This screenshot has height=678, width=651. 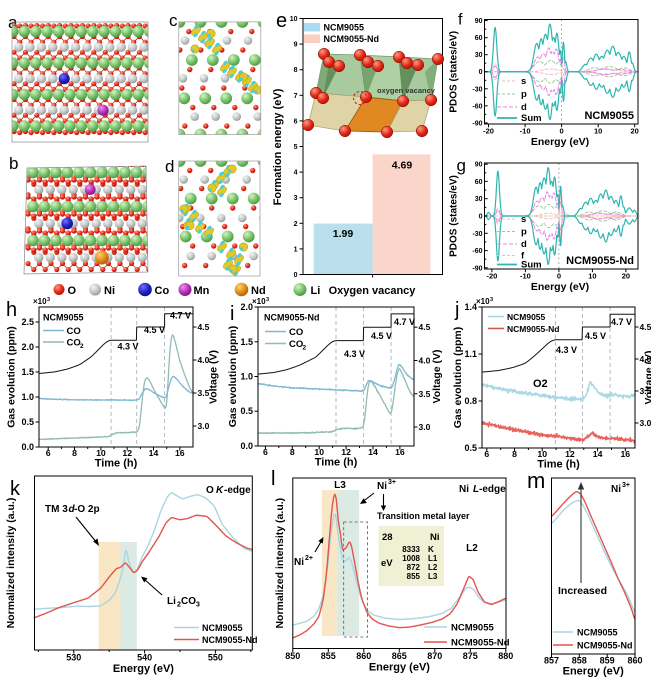 I want to click on svg-text: 1.5, so click(x=246, y=342).